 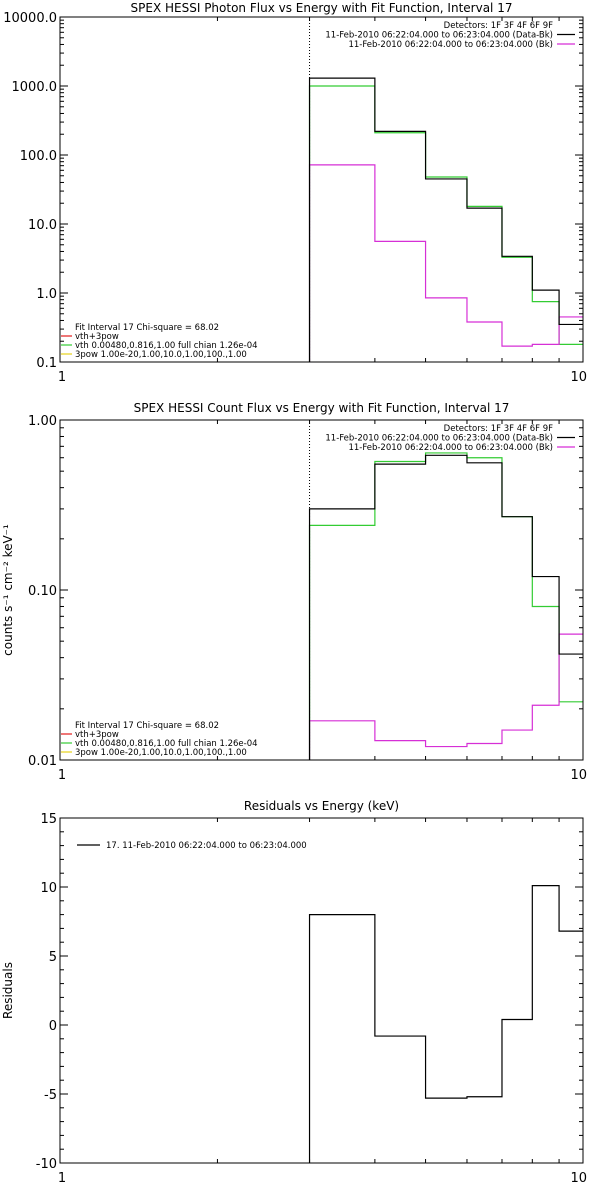 I want to click on y-tick-label: 100.0, so click(x=38, y=156).